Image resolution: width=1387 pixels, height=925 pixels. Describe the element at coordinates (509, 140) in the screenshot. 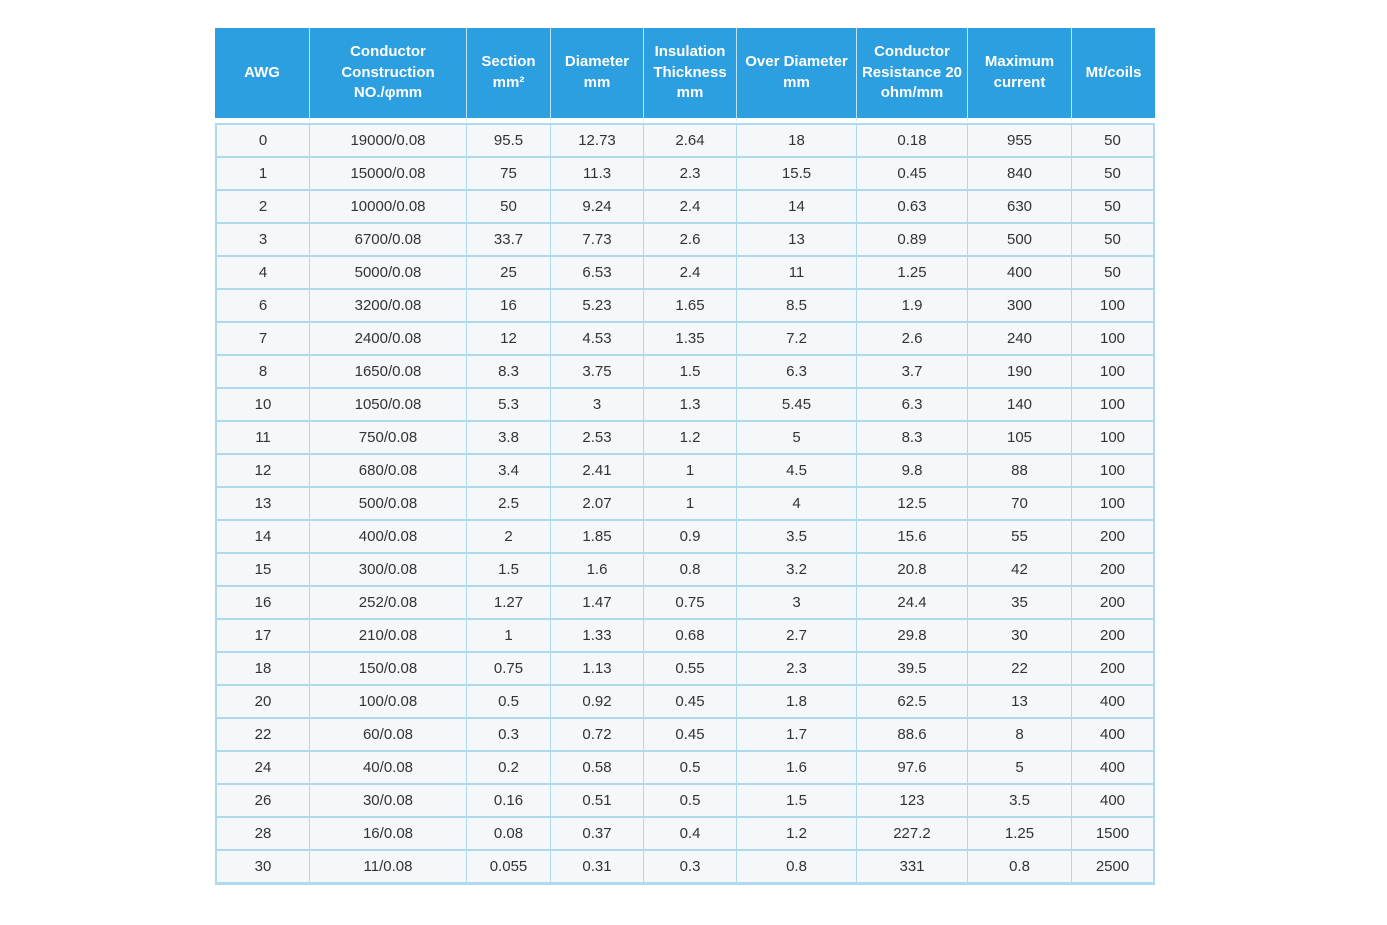

I see `table-cell: 95.5` at that location.